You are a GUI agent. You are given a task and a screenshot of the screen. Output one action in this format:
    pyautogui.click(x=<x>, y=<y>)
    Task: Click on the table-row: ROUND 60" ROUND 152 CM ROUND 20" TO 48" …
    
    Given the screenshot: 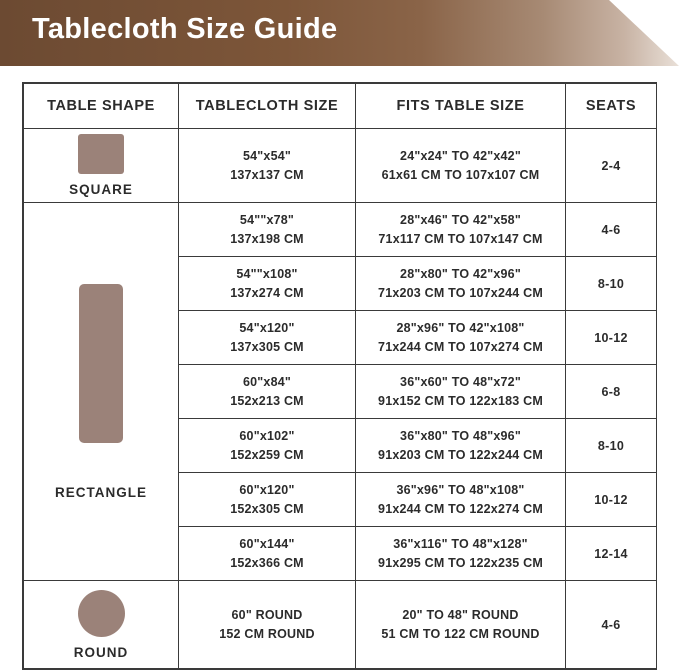 What is the action you would take?
    pyautogui.click(x=340, y=624)
    